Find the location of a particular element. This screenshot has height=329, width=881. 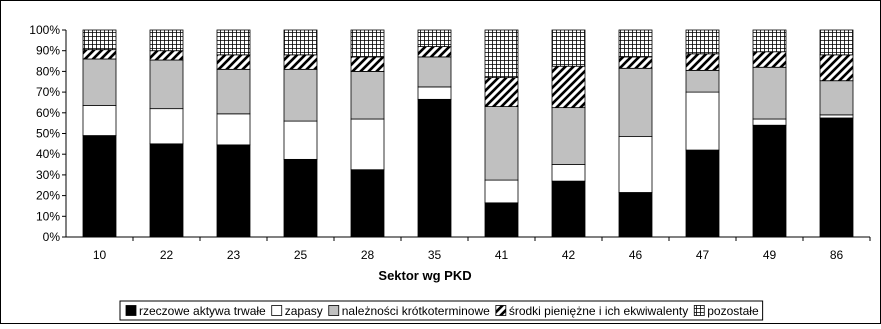

y-tick-label: 80% is located at coordinates (48, 71).